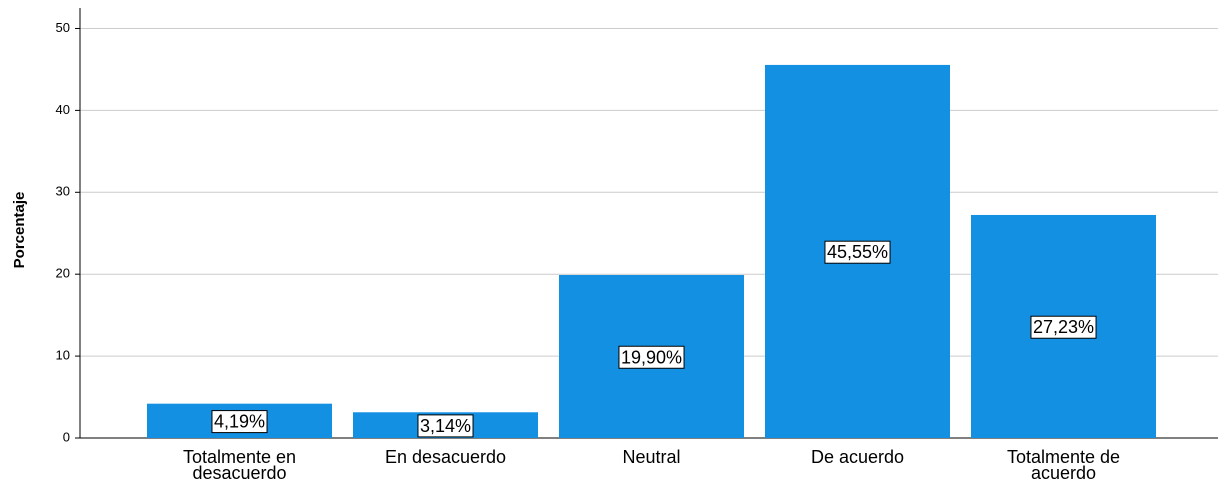  Describe the element at coordinates (857, 457) in the screenshot. I see `x-tick-label: De acuerdo` at that location.